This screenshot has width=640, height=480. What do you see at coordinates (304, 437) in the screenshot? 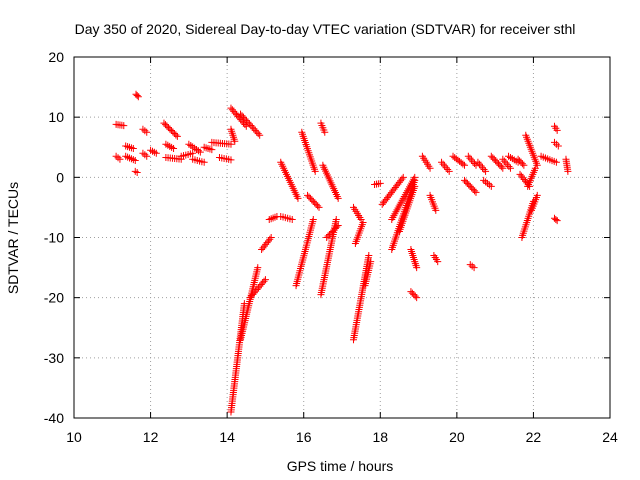
I see `x-tick-label: 16` at bounding box center [304, 437].